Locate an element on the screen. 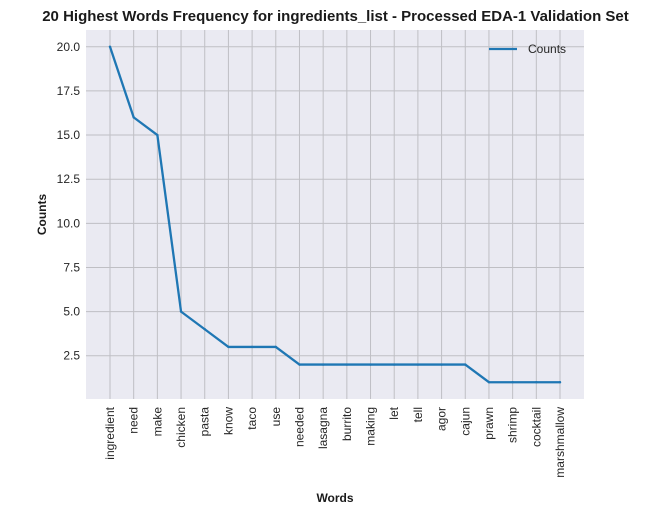 This screenshot has width=671, height=516. y-tick-label: 5.0 is located at coordinates (71, 312).